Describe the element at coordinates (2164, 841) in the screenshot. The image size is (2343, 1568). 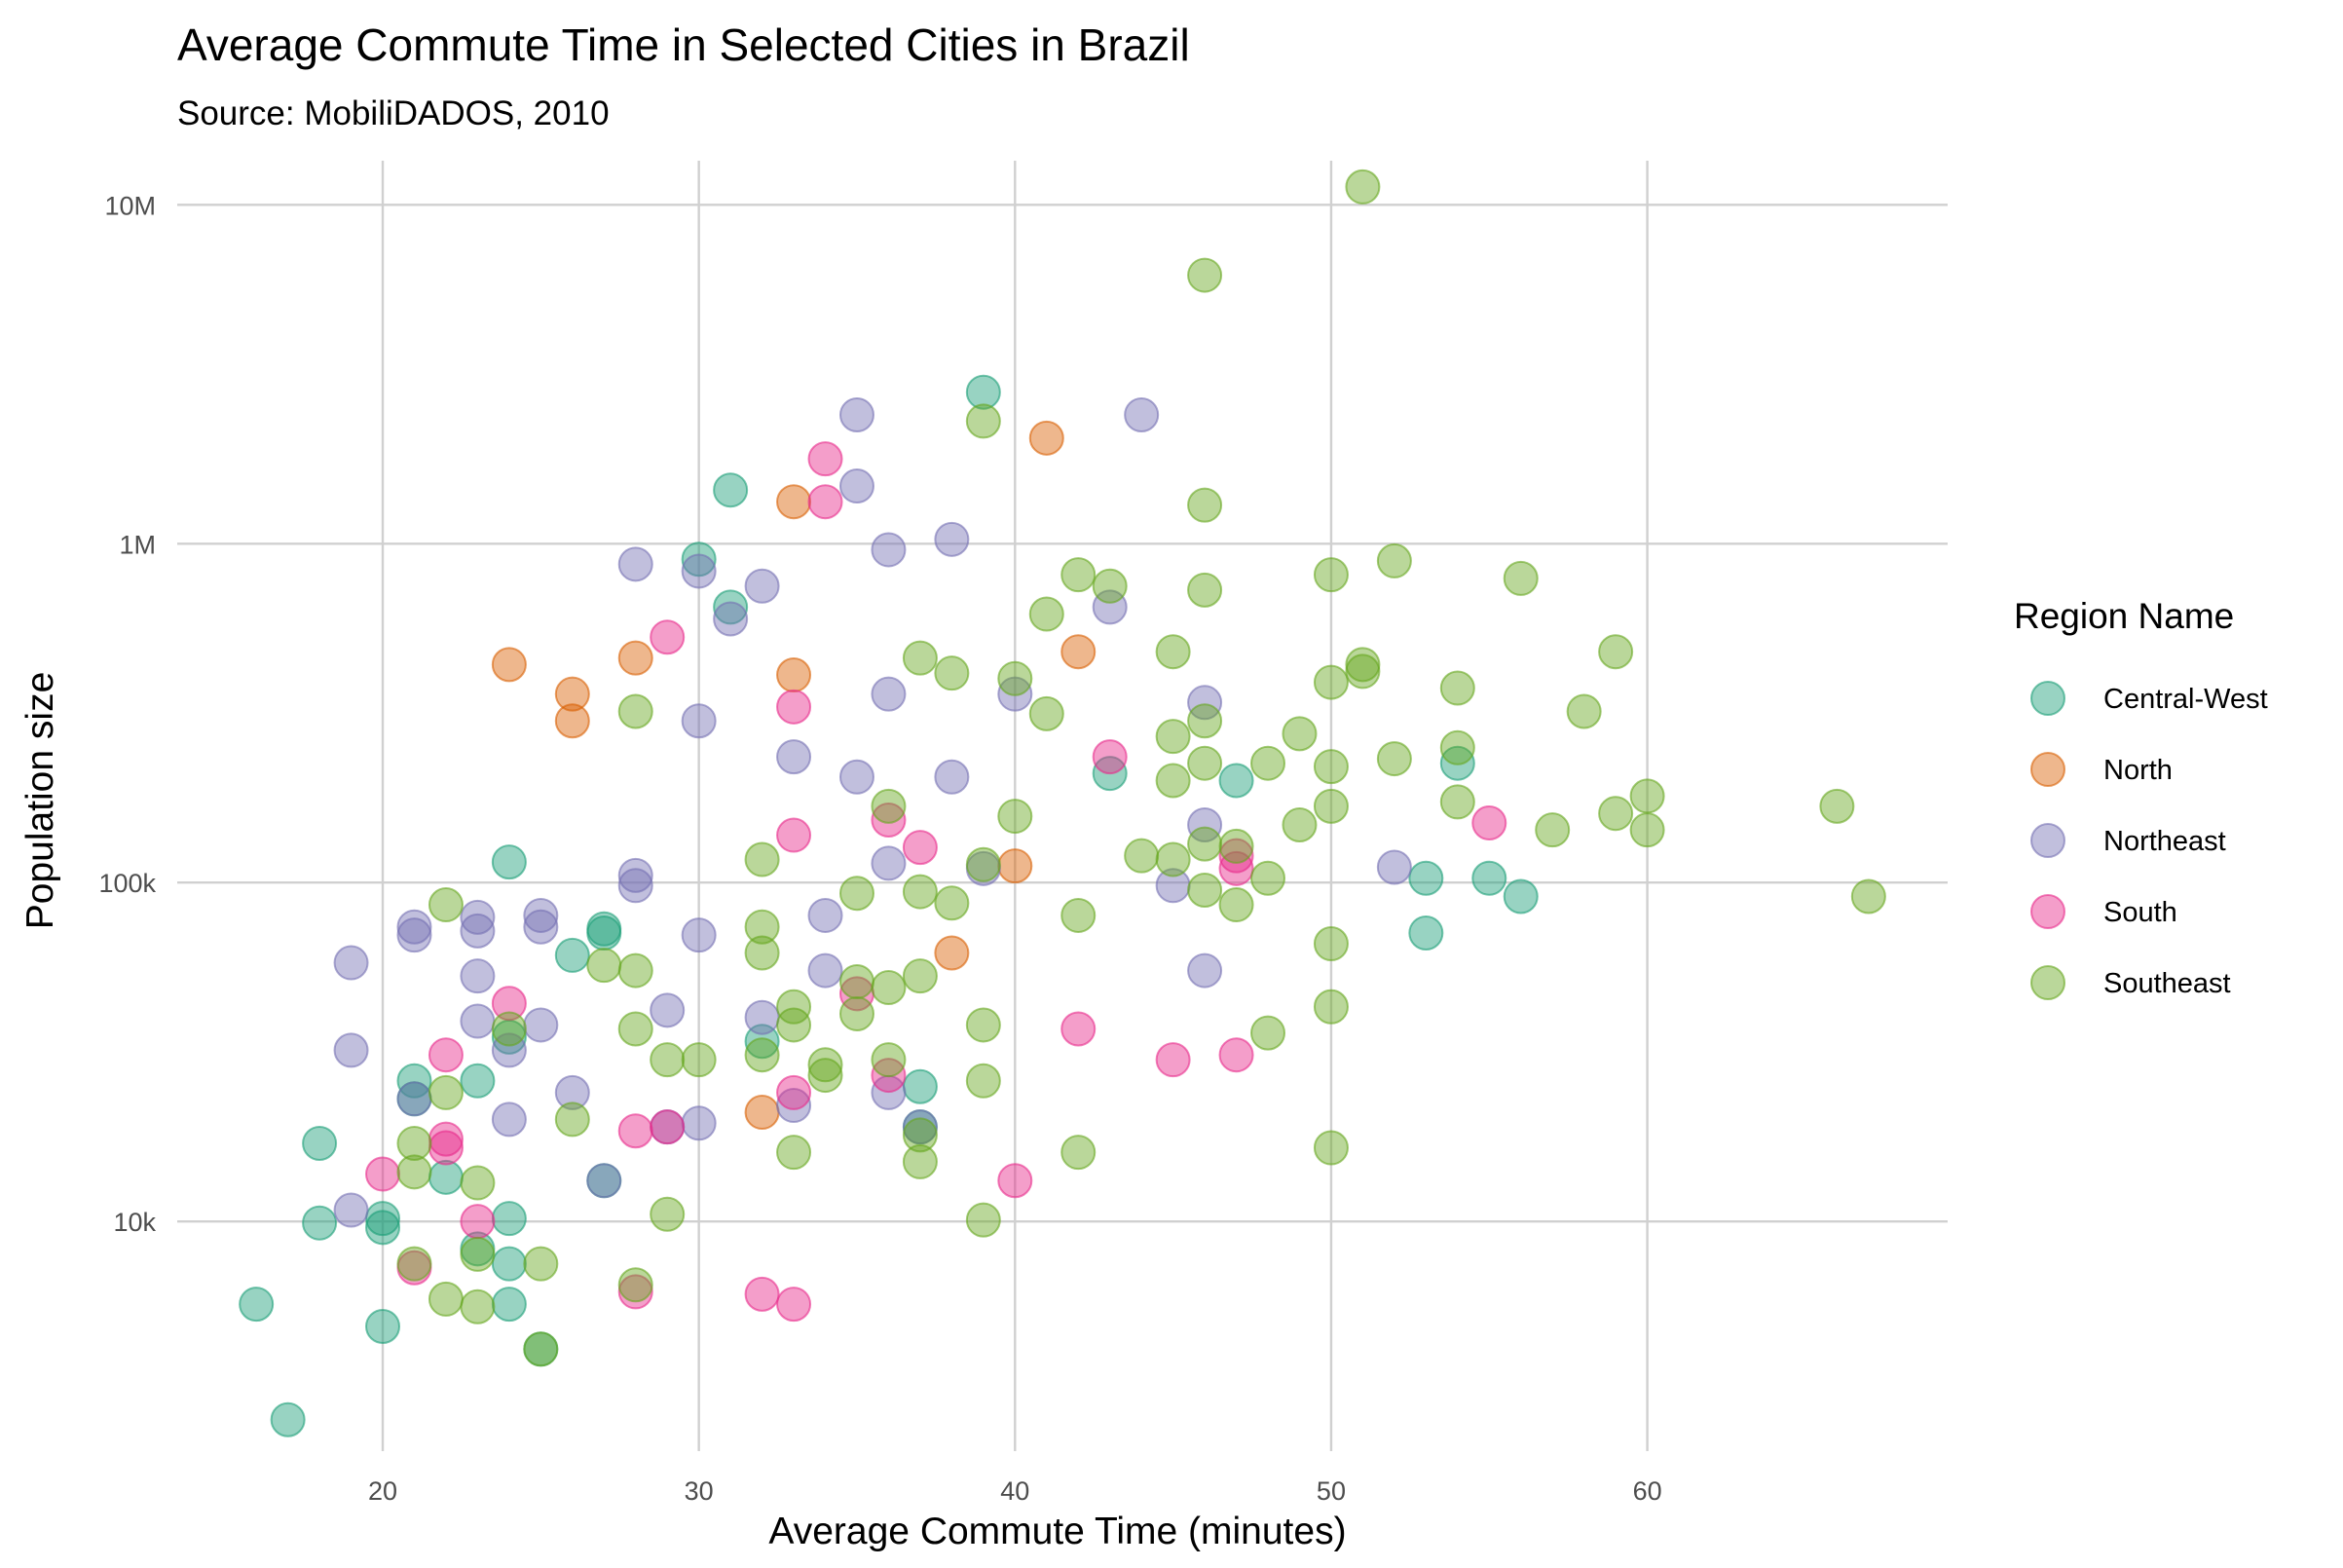
I see `legend-label: Northeast` at that location.